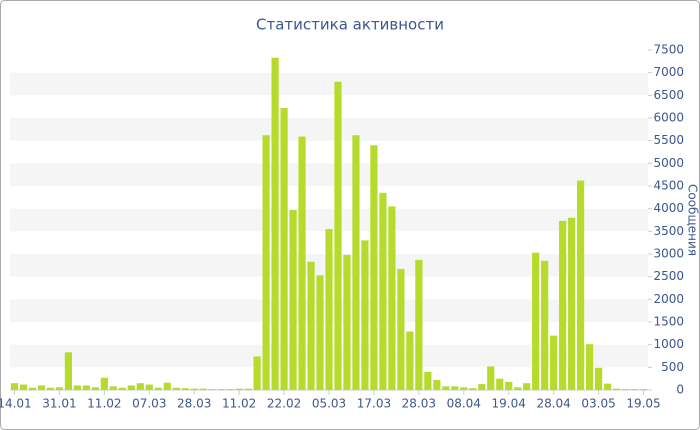 Image resolution: width=700 pixels, height=430 pixels. What do you see at coordinates (509, 404) in the screenshot?
I see `x-tick-label: 19.04` at bounding box center [509, 404].